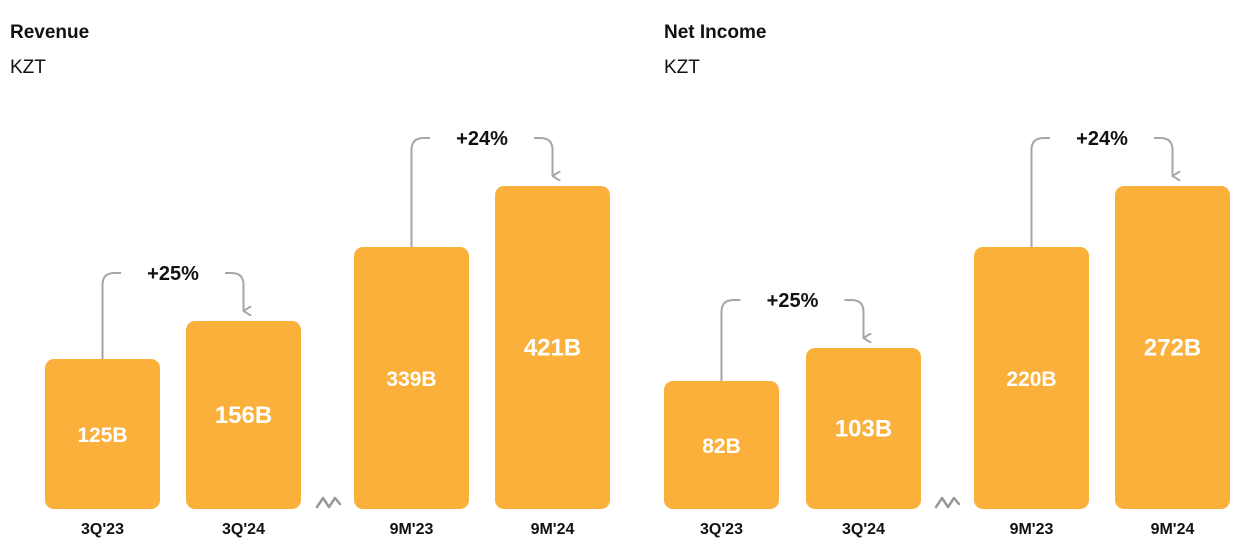  What do you see at coordinates (50, 32) in the screenshot?
I see `chart-title: Revenue` at bounding box center [50, 32].